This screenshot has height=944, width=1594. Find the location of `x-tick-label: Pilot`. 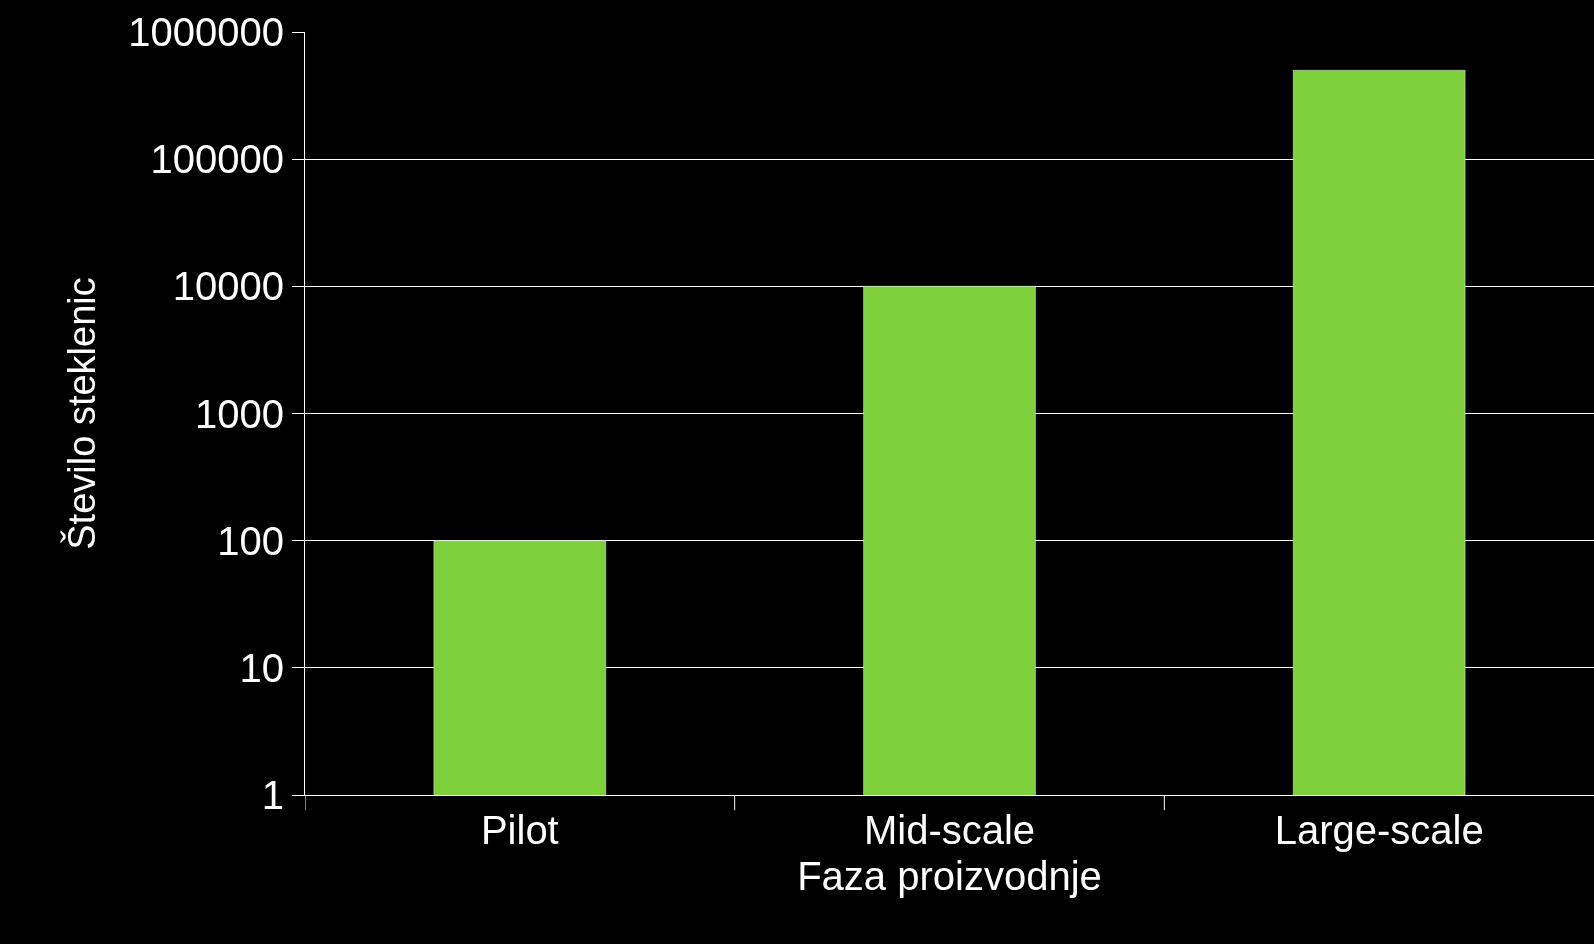

x-tick-label: Pilot is located at coordinates (519, 830).